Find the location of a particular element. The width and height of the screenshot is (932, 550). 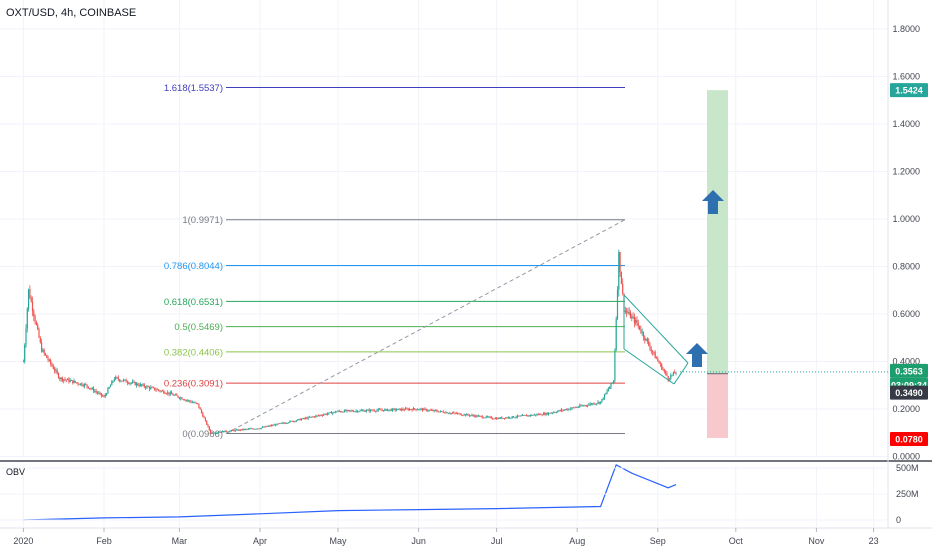

fib-level-label: 0(0.0966) is located at coordinates (202, 434).